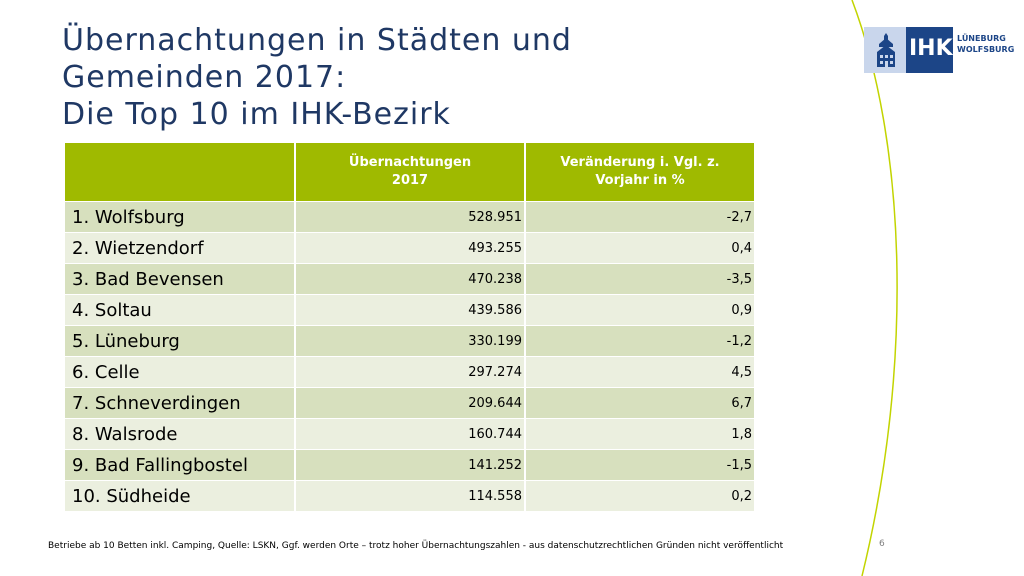 The width and height of the screenshot is (1024, 576). I want to click on overnights-cell: 493.255, so click(409, 248).